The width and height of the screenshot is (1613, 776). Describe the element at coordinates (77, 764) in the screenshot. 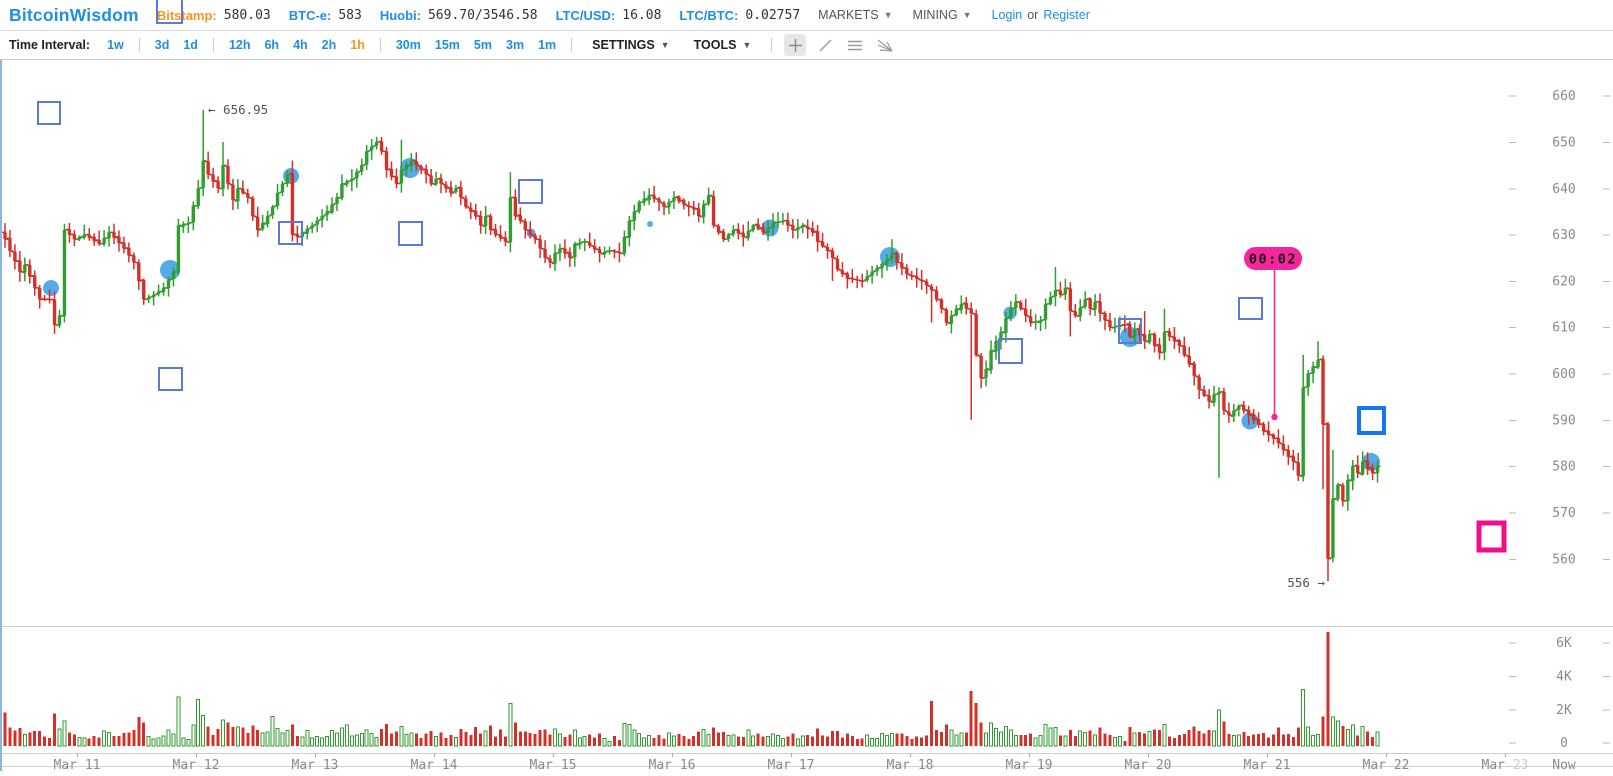

I see `date-label: Mar 11` at that location.